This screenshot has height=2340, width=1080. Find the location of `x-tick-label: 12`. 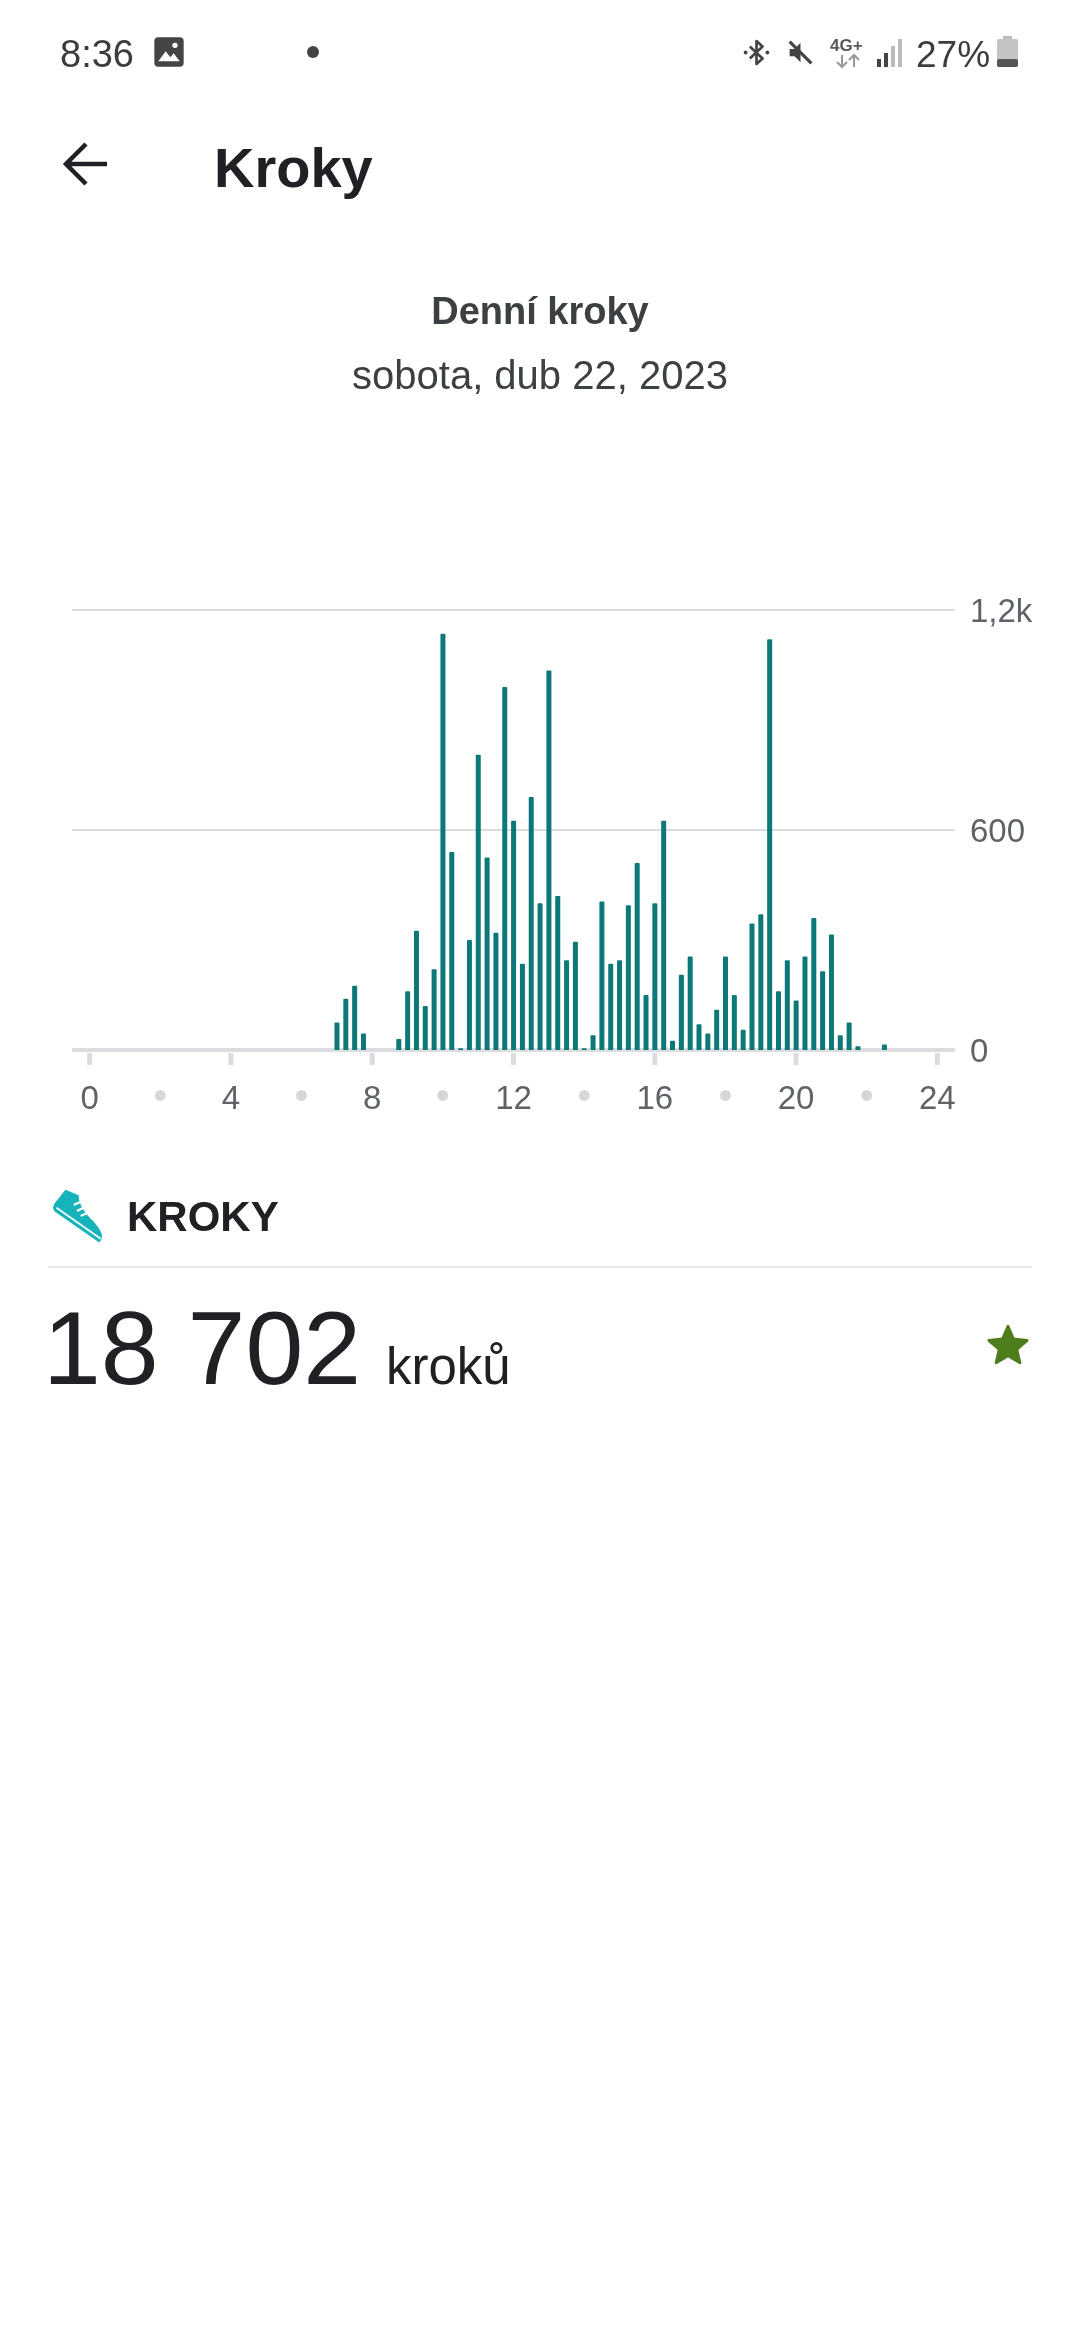

x-tick-label: 12 is located at coordinates (513, 1097).